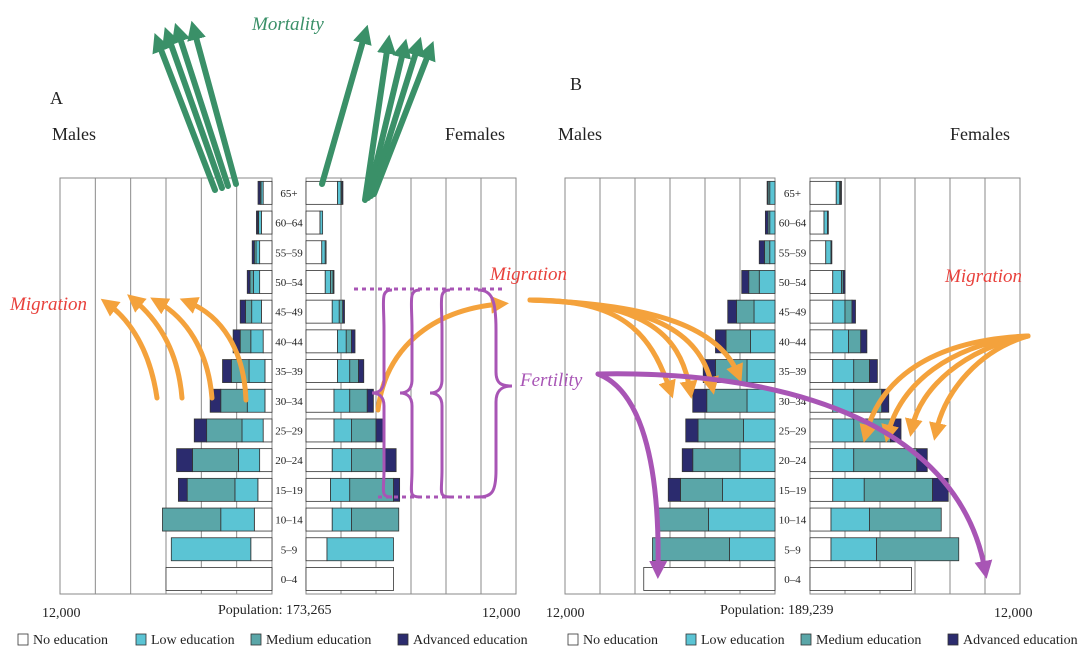  Describe the element at coordinates (793, 283) in the screenshot. I see `age-tick-label: 50–54` at that location.